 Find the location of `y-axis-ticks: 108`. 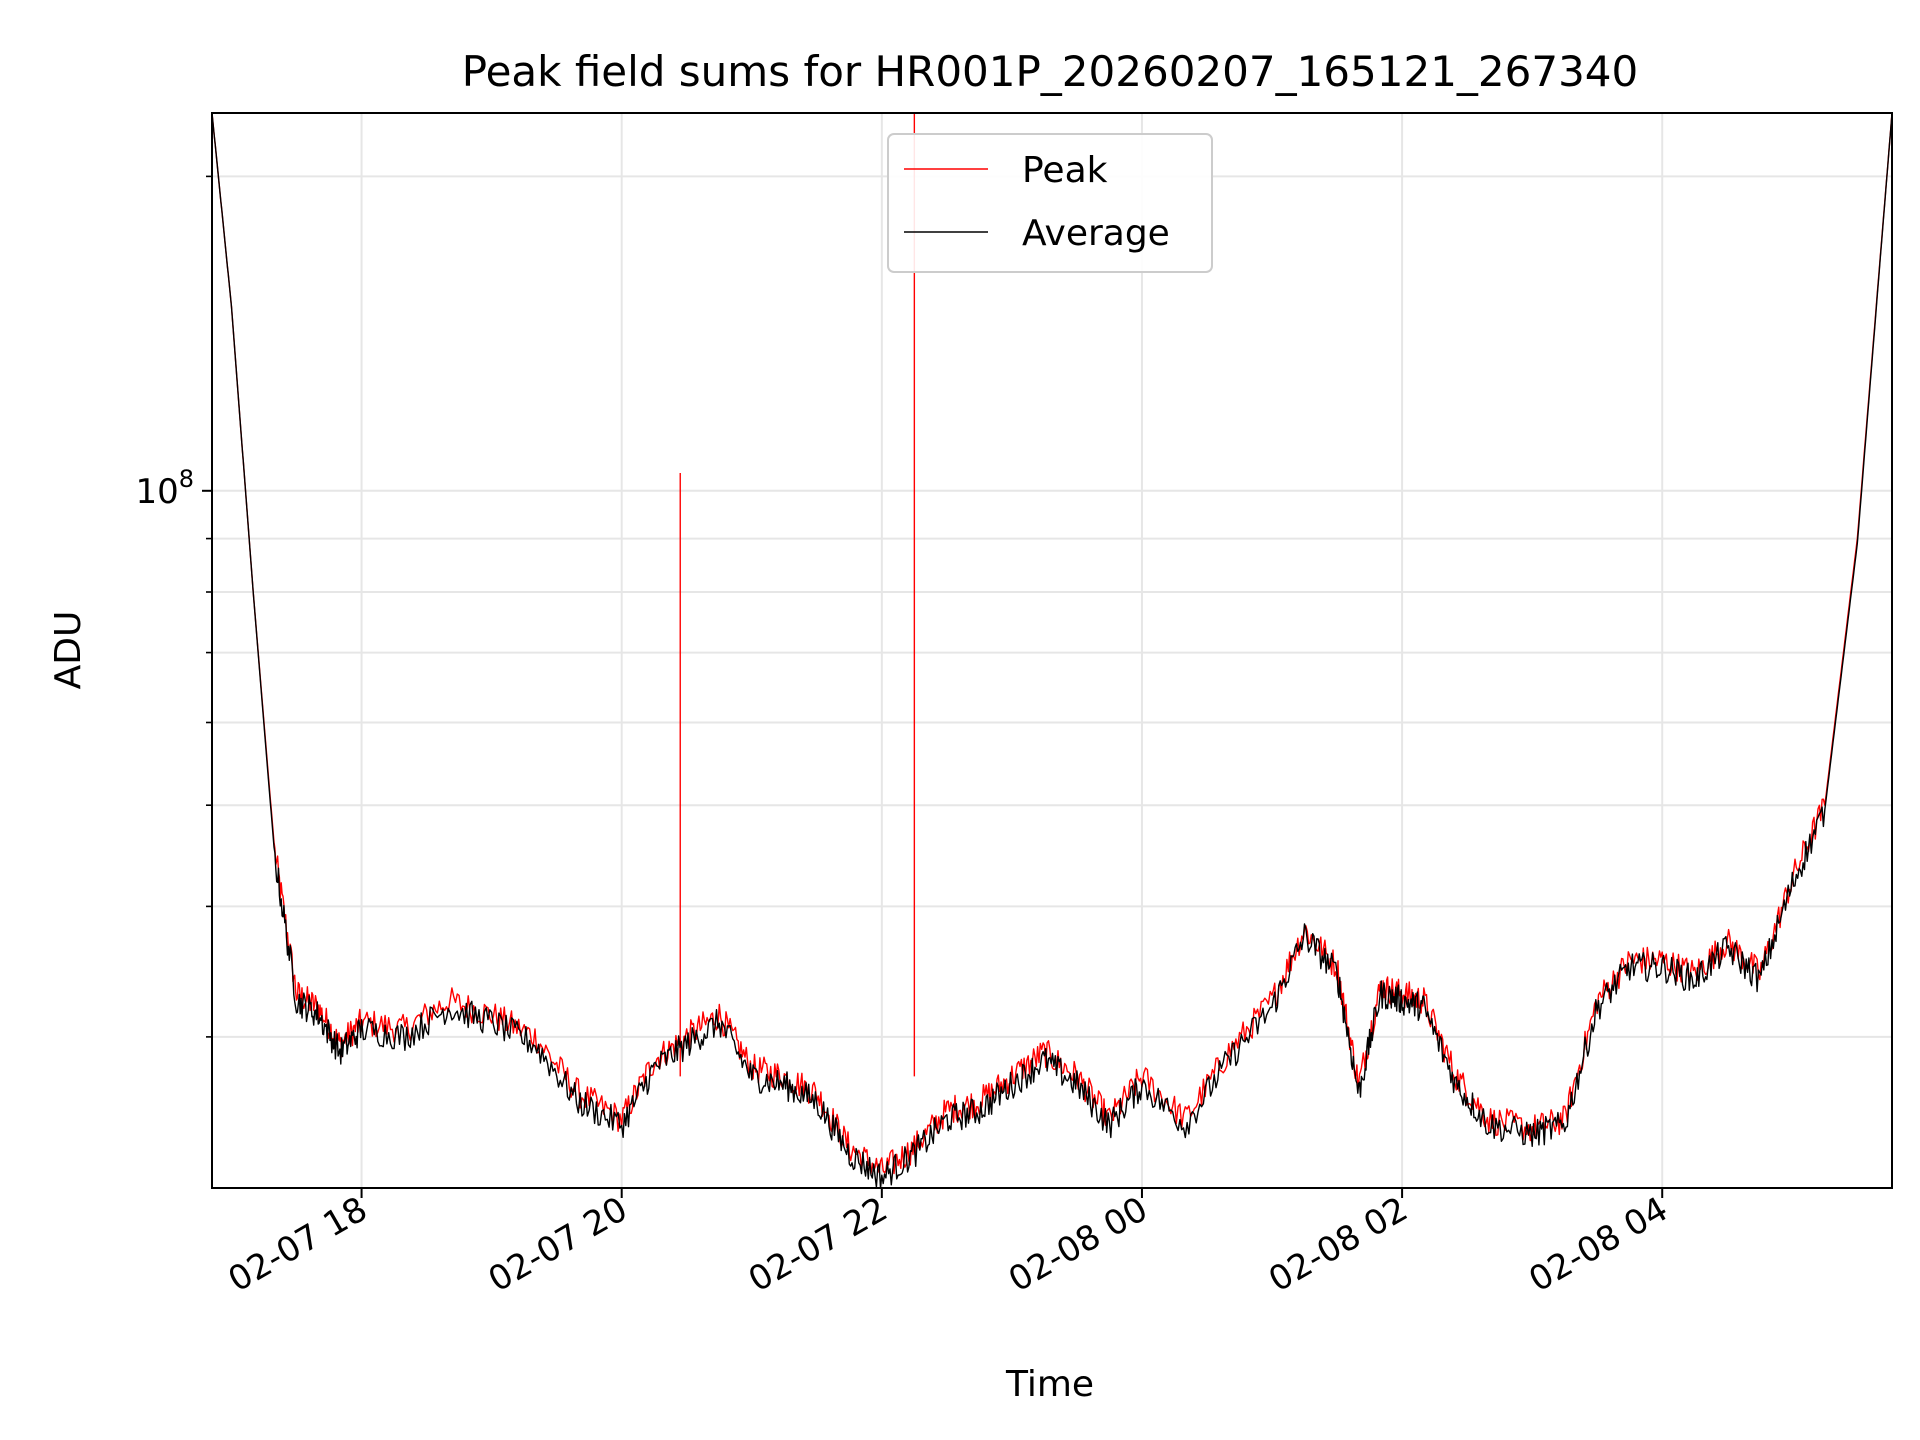

y-axis-ticks: 108 is located at coordinates (173, 606).